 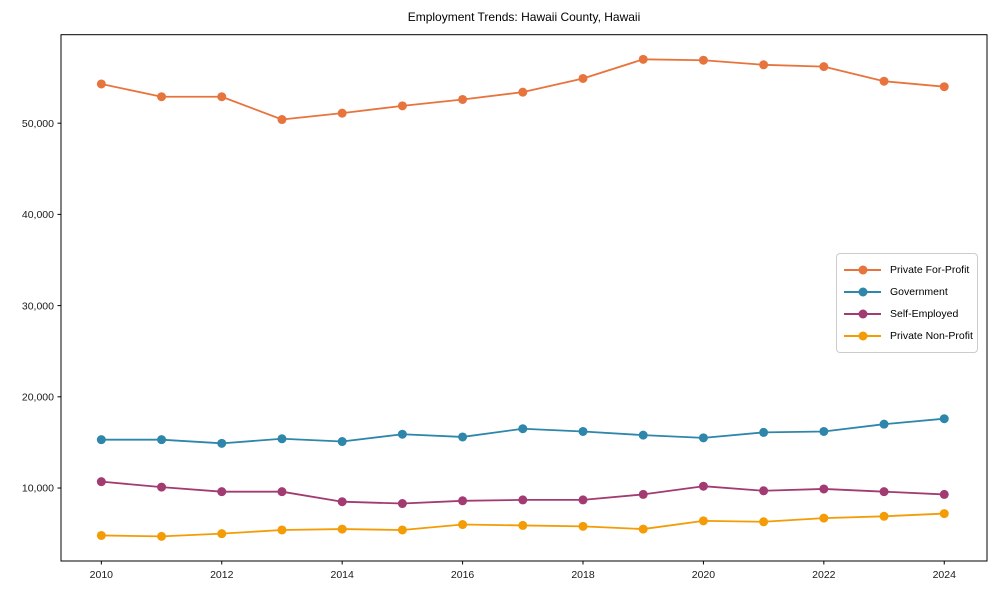 What do you see at coordinates (463, 575) in the screenshot?
I see `x-tick-label: 2016` at bounding box center [463, 575].